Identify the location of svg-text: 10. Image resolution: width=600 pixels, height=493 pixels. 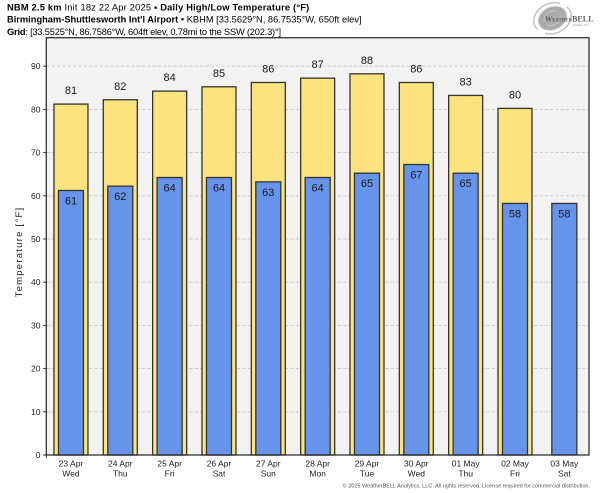
(36, 412).